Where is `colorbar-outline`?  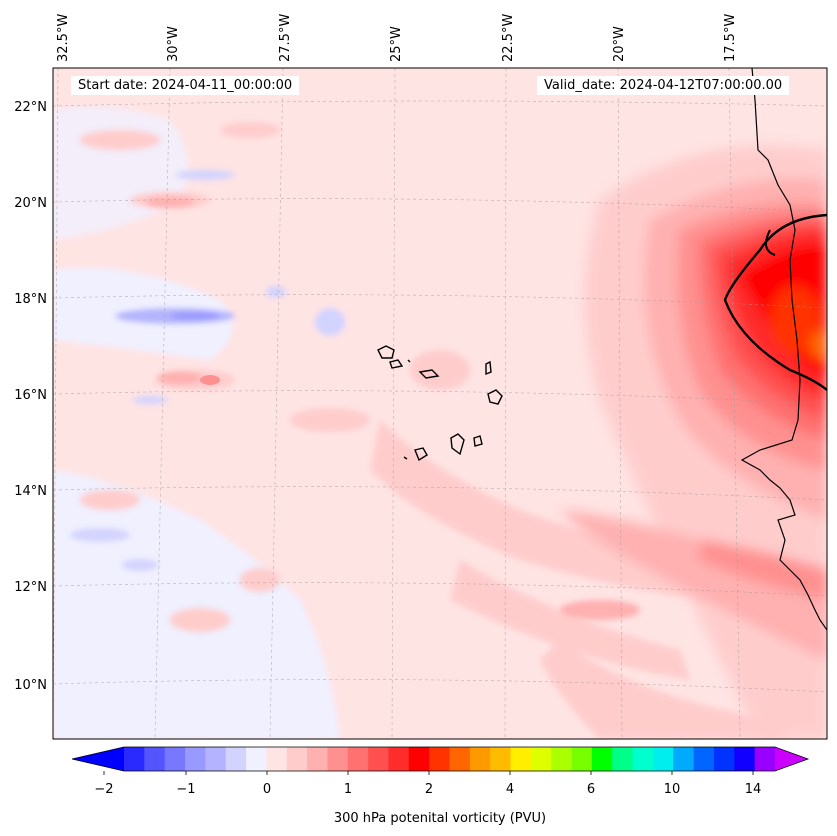
colorbar-outline is located at coordinates (440, 759).